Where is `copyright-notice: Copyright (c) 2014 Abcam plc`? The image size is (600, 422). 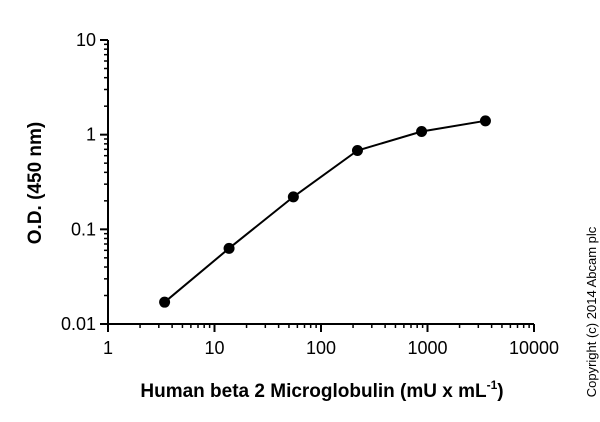
copyright-notice: Copyright (c) 2014 Abcam plc is located at coordinates (591, 311).